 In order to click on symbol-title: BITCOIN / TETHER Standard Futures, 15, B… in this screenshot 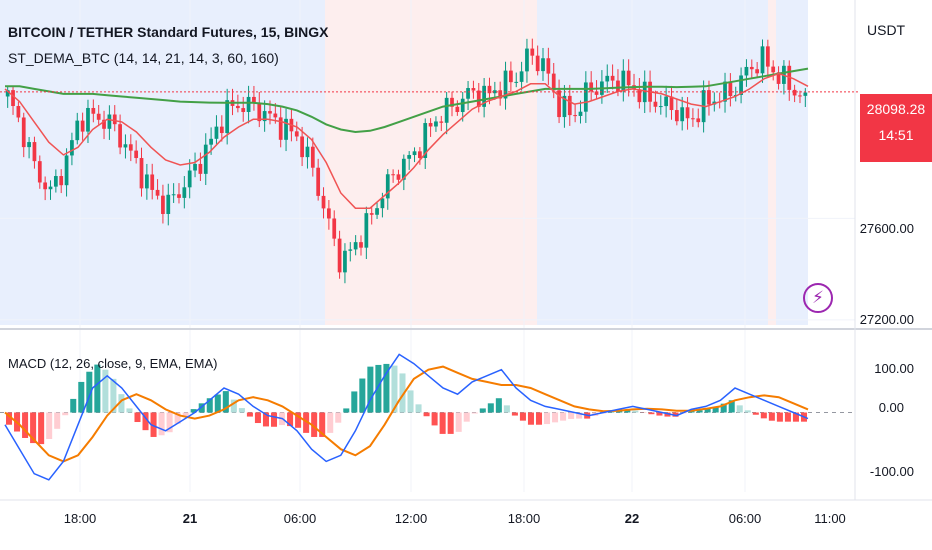, I will do `click(168, 32)`.